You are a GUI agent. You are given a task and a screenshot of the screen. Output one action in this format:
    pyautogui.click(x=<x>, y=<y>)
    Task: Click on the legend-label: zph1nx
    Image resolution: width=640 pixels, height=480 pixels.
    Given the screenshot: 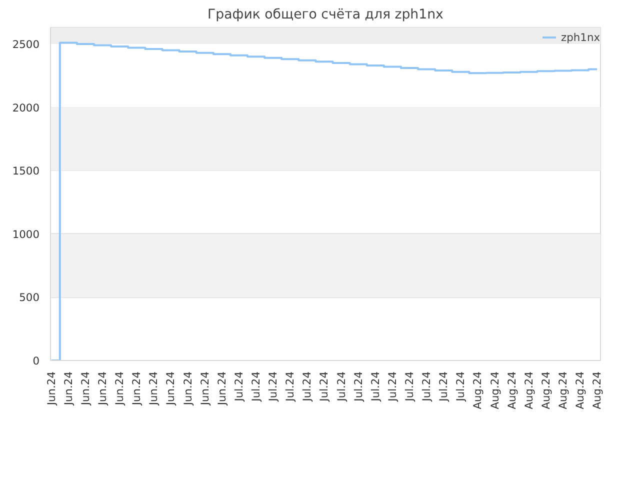 What is the action you would take?
    pyautogui.click(x=580, y=37)
    